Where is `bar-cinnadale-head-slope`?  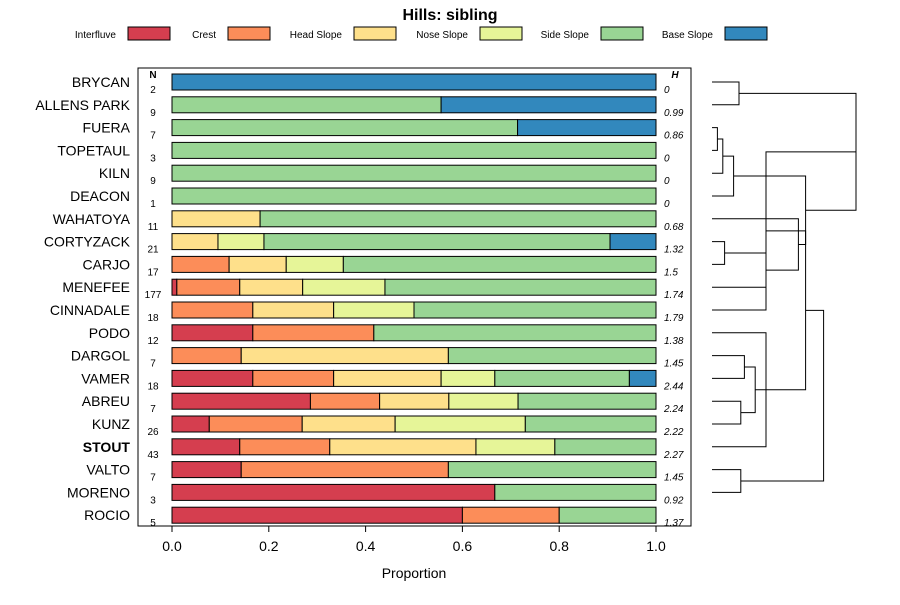
bar-cinnadale-head-slope is located at coordinates (293, 310).